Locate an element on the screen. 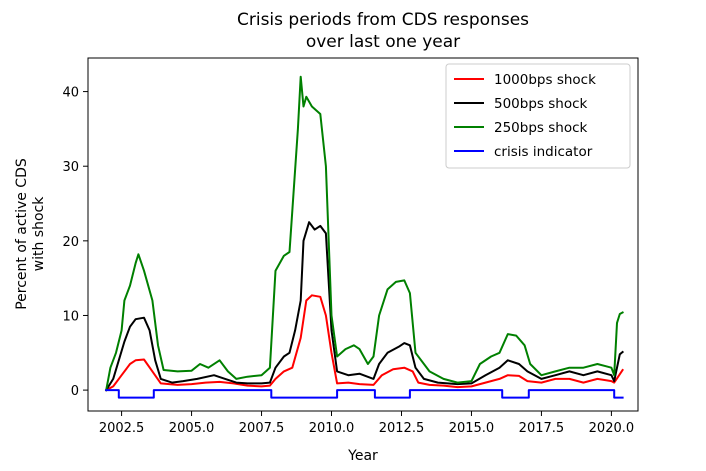 This screenshot has width=706, height=471. x-tick-label: 2020.0 is located at coordinates (612, 428).